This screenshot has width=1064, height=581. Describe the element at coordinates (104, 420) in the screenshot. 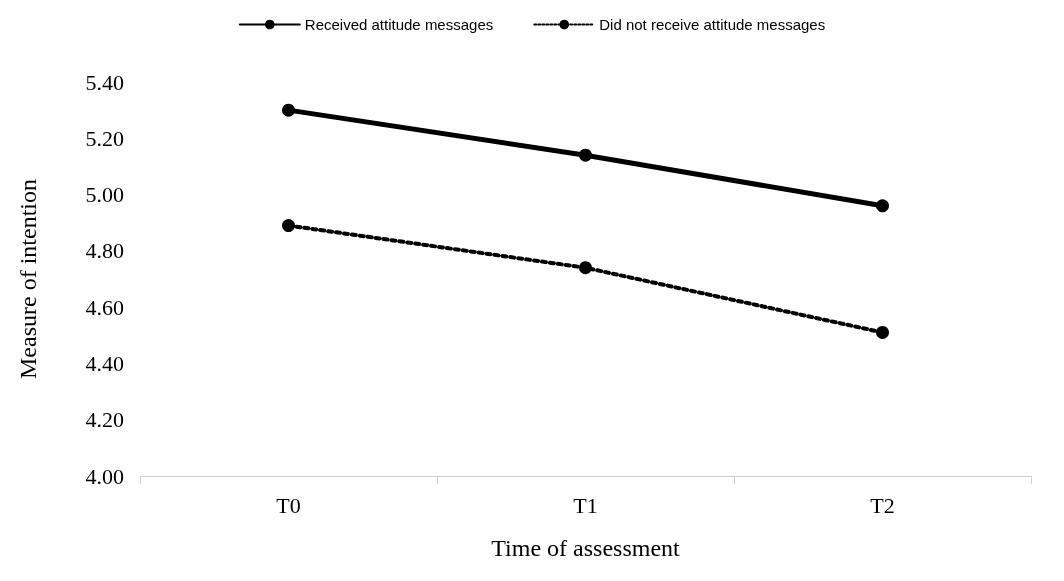

I see `y-tick-label: 4.20` at that location.